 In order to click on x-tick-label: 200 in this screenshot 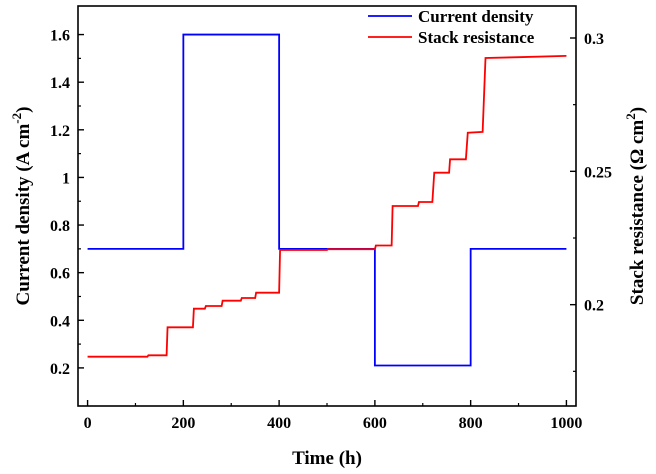, I will do `click(183, 423)`.